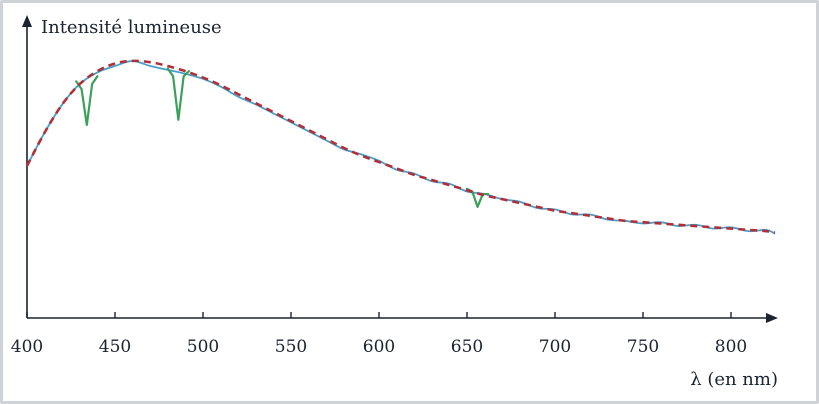  What do you see at coordinates (772, 318) in the screenshot?
I see `x-axis-arrow` at bounding box center [772, 318].